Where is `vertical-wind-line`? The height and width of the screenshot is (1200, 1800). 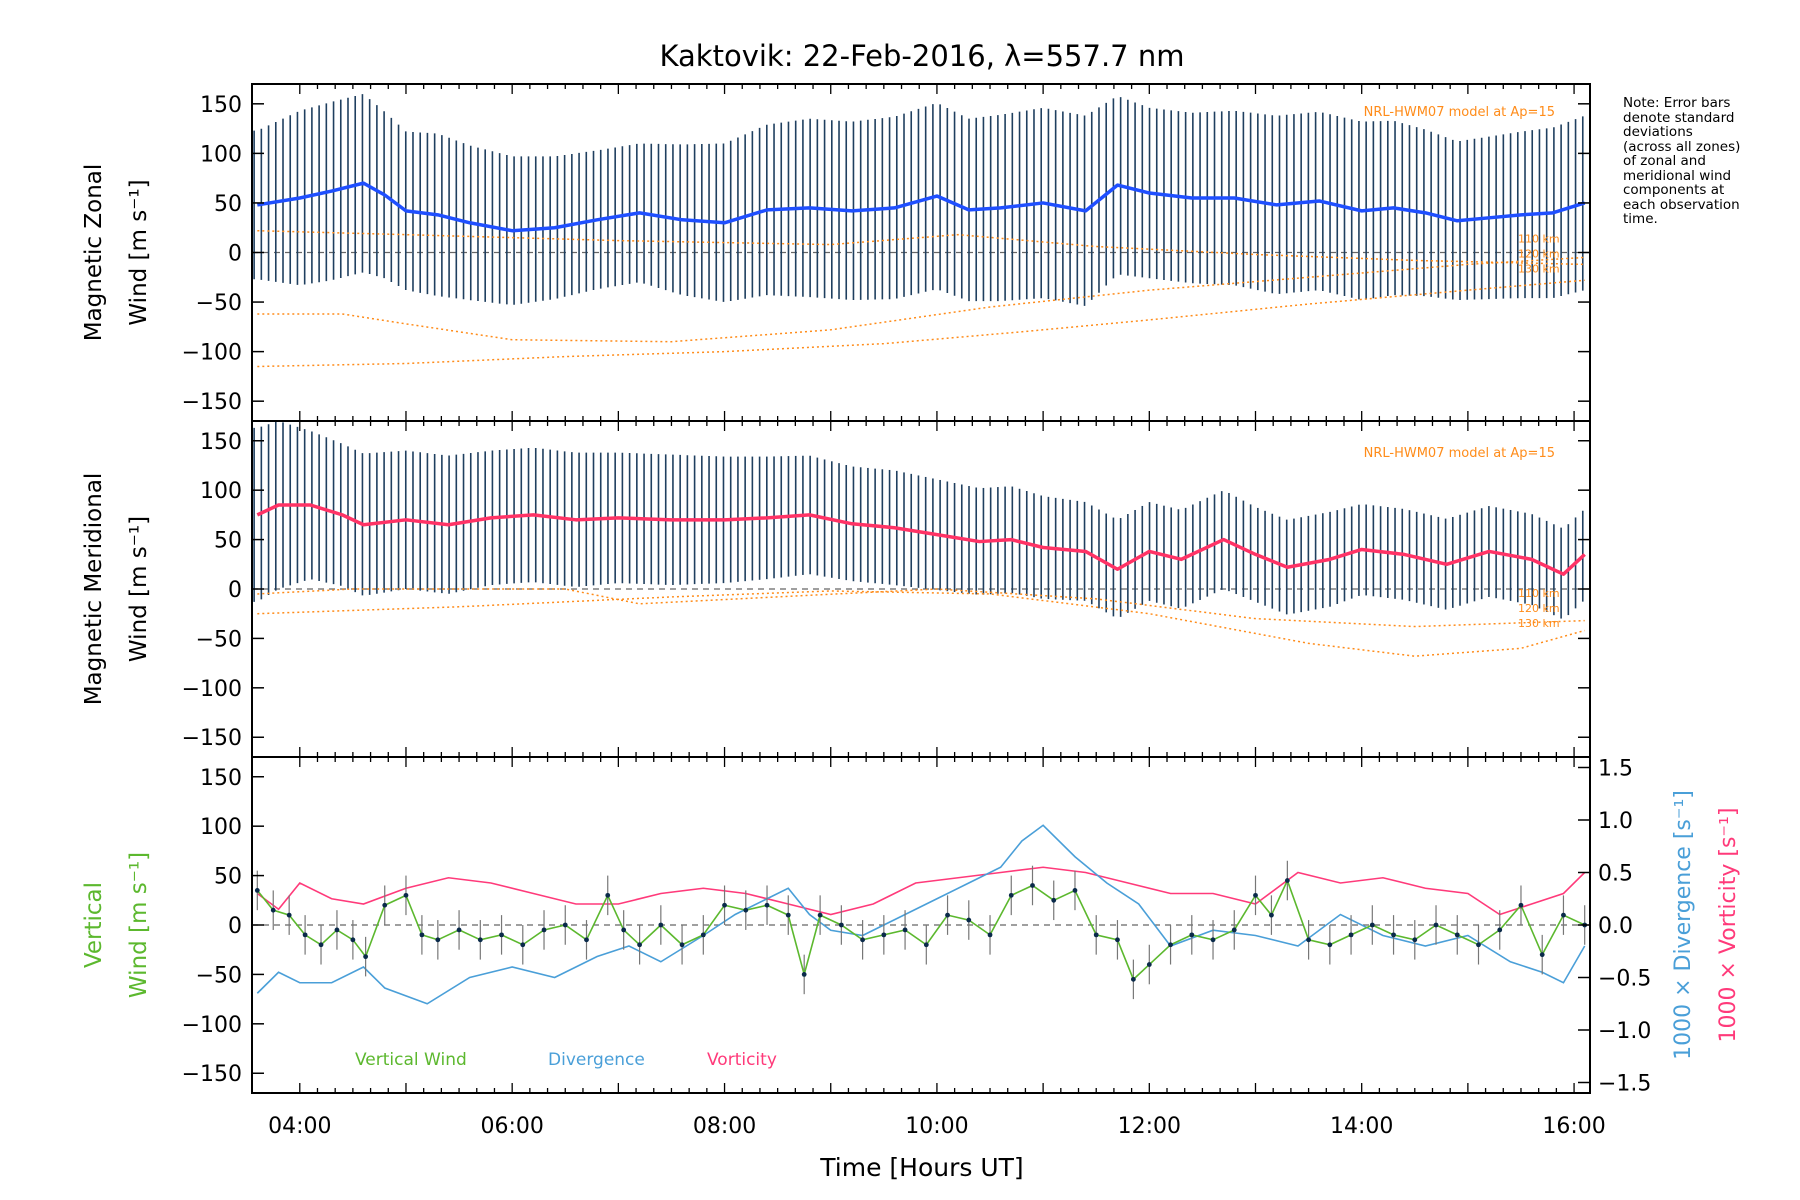 vertical-wind-line is located at coordinates (921, 929).